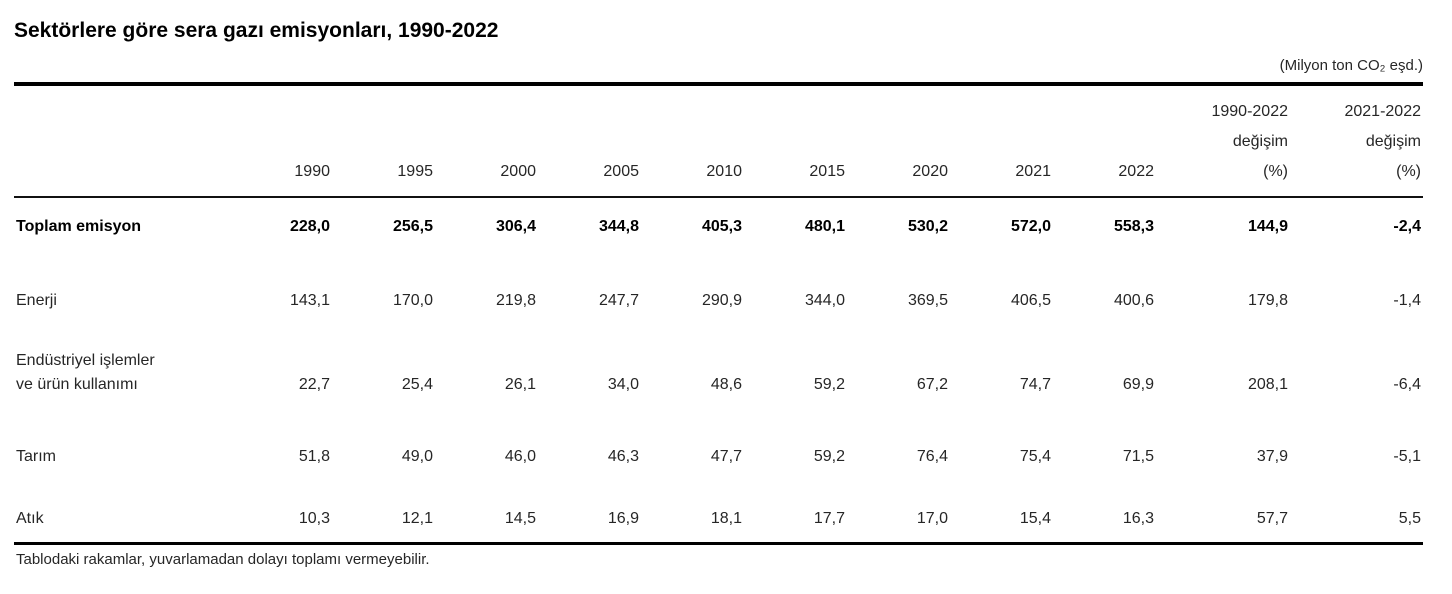 The height and width of the screenshot is (594, 1452). Describe the element at coordinates (85, 360) in the screenshot. I see `sector-label-line: Endüstriyel işlemler` at that location.